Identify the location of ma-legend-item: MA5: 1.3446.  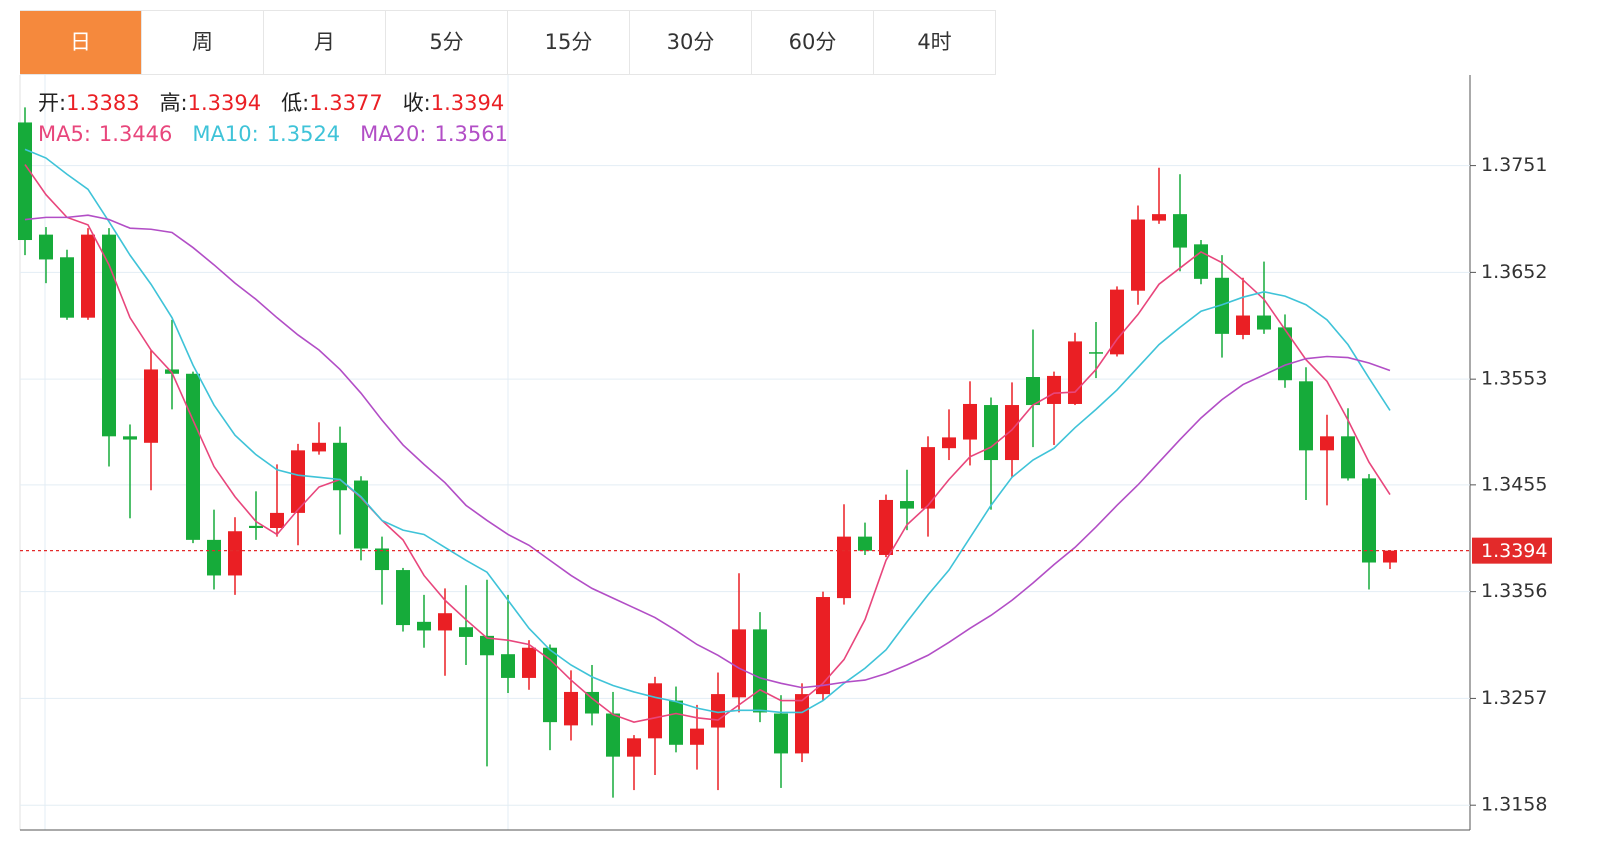
(105, 134).